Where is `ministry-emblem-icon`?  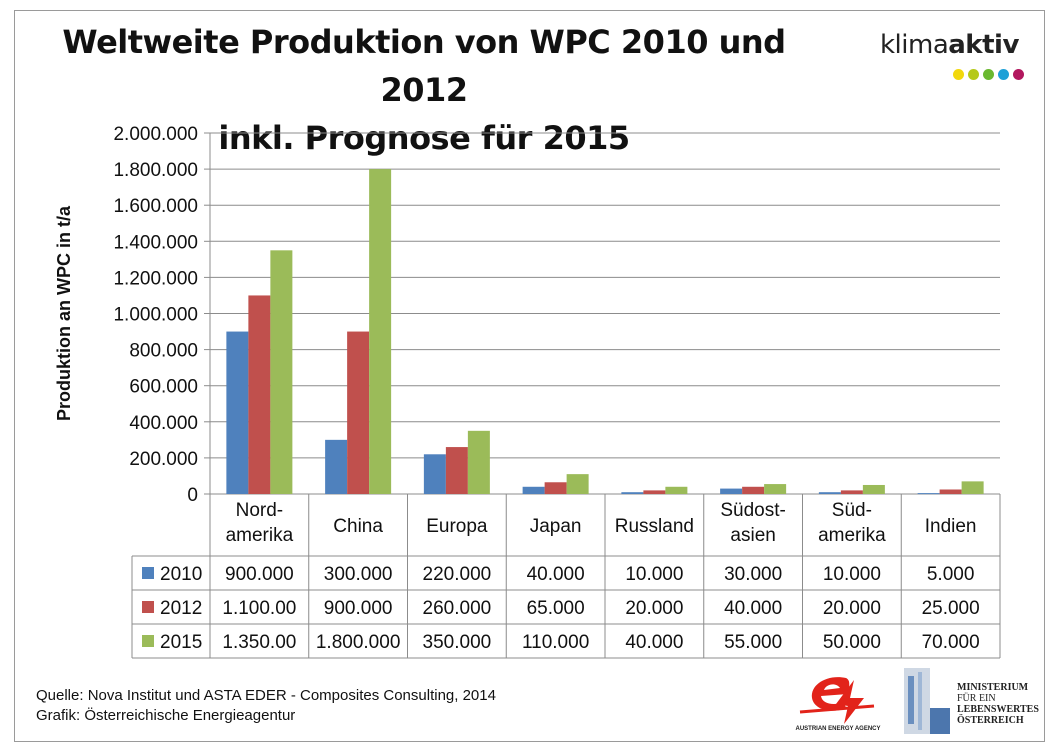 ministry-emblem-icon is located at coordinates (927, 701).